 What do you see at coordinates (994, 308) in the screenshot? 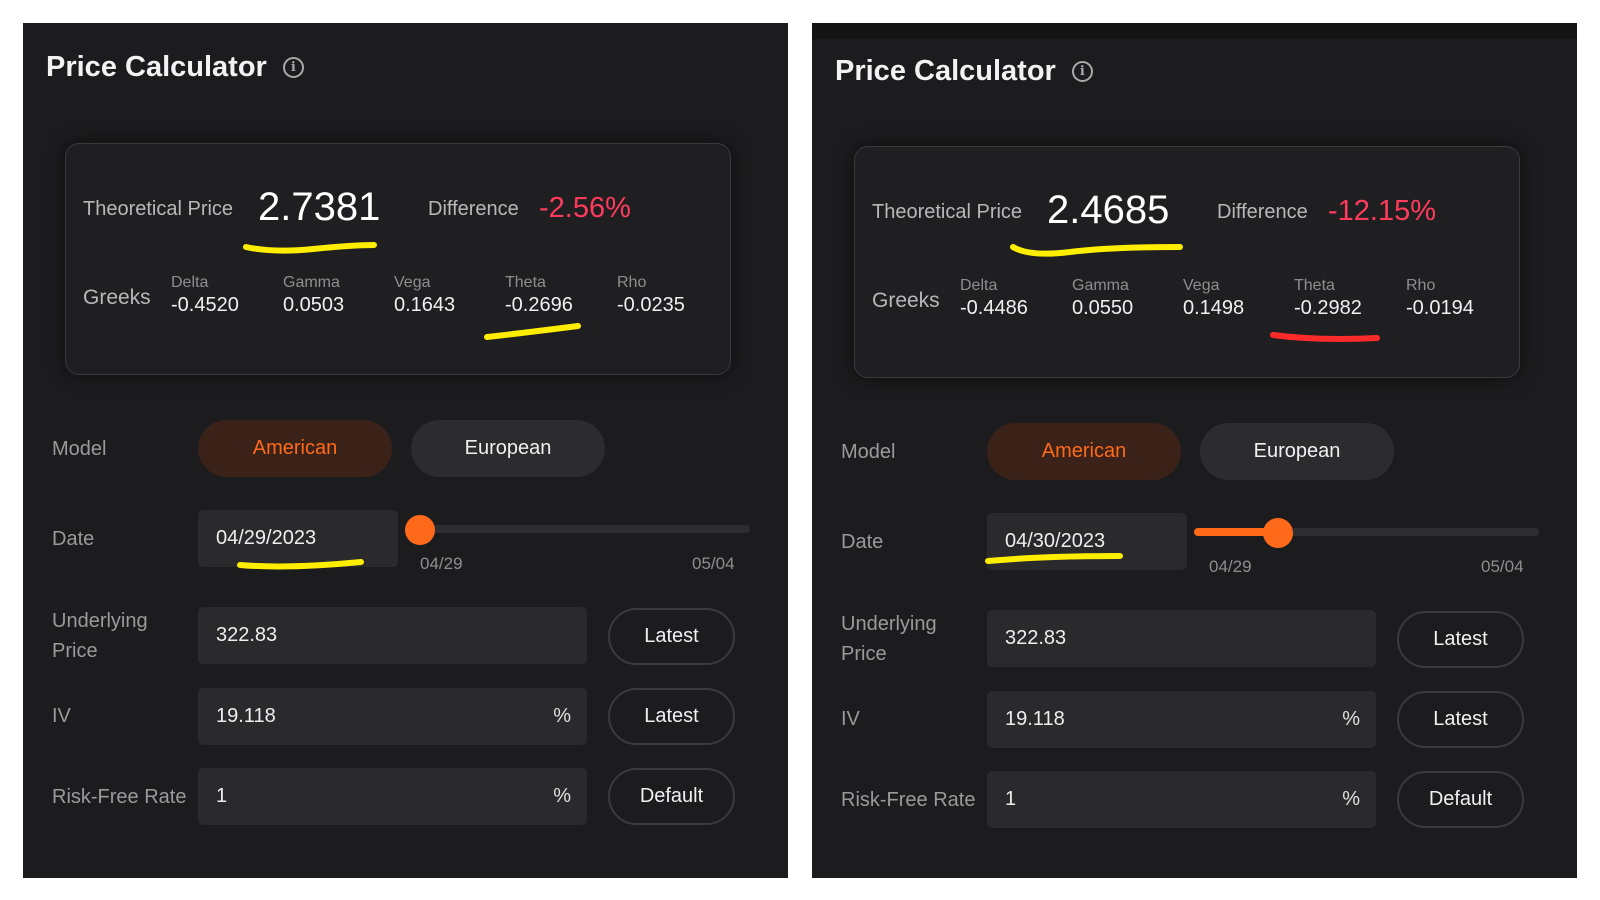
I see `greek-value: -0.4486` at bounding box center [994, 308].